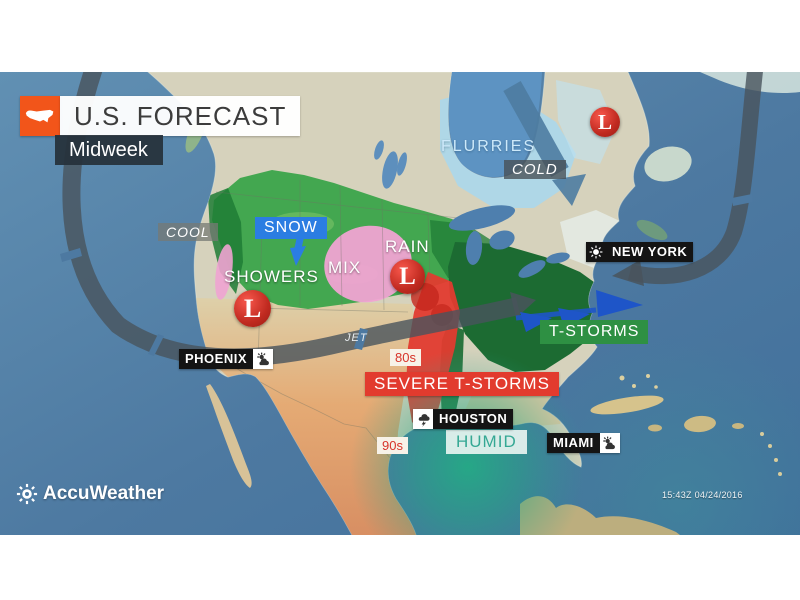  What do you see at coordinates (668, 164) in the screenshot?
I see `newfoundland` at bounding box center [668, 164].